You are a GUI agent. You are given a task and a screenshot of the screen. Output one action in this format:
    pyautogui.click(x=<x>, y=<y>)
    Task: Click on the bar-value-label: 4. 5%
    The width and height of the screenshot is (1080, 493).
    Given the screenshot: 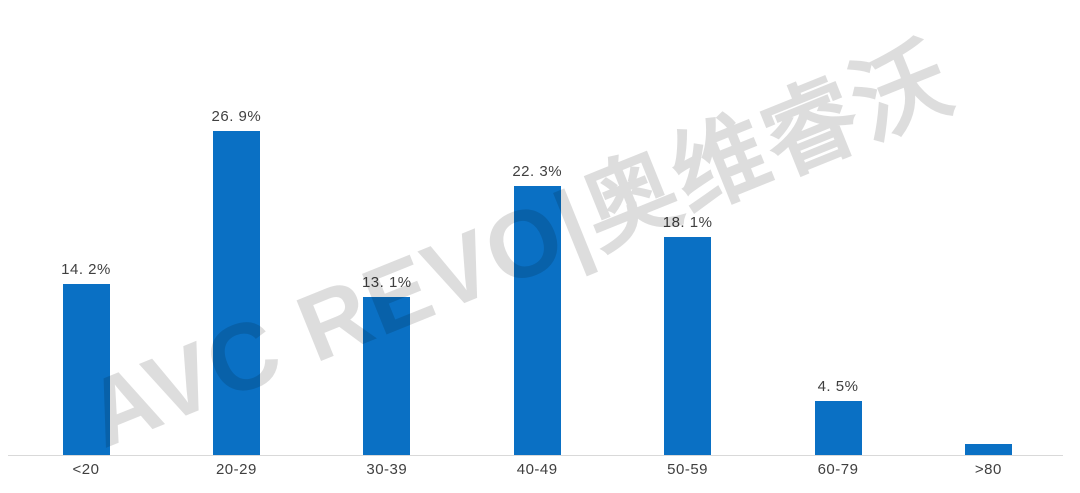 What is the action you would take?
    pyautogui.click(x=838, y=386)
    